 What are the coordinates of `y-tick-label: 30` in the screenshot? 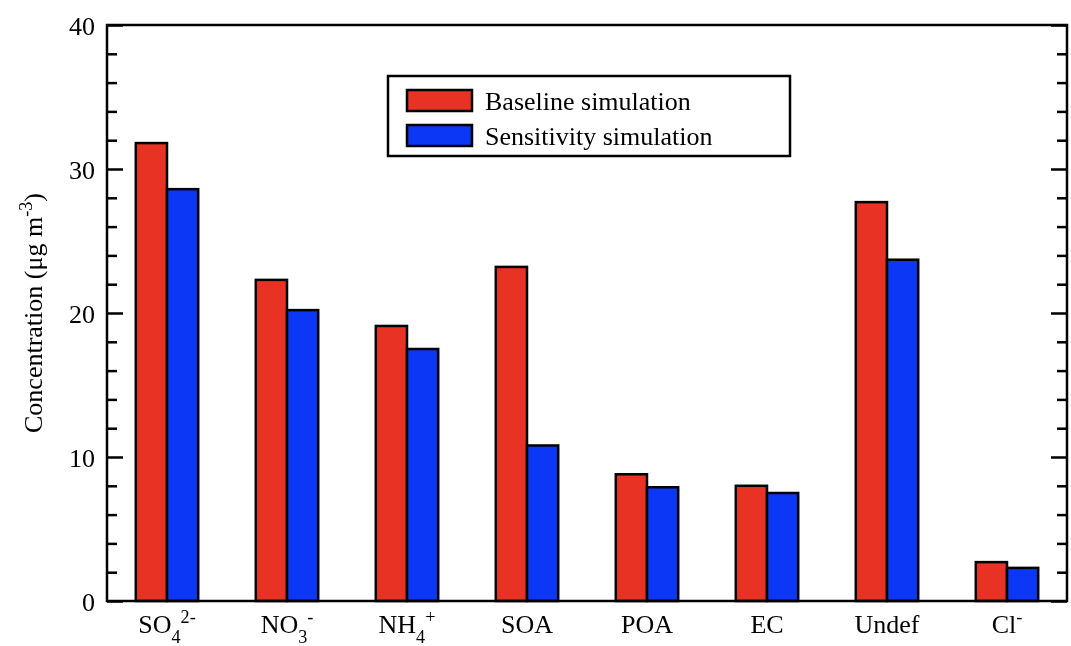 It's located at (82, 170).